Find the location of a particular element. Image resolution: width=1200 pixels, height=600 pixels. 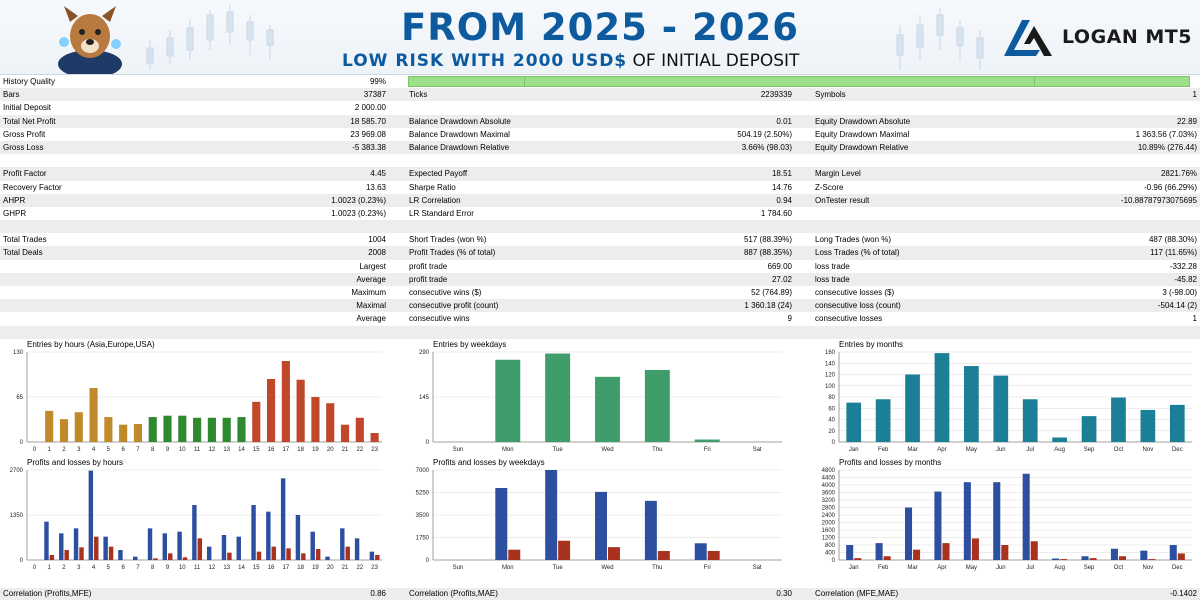

x-tick-label: 12 is located at coordinates (212, 450).